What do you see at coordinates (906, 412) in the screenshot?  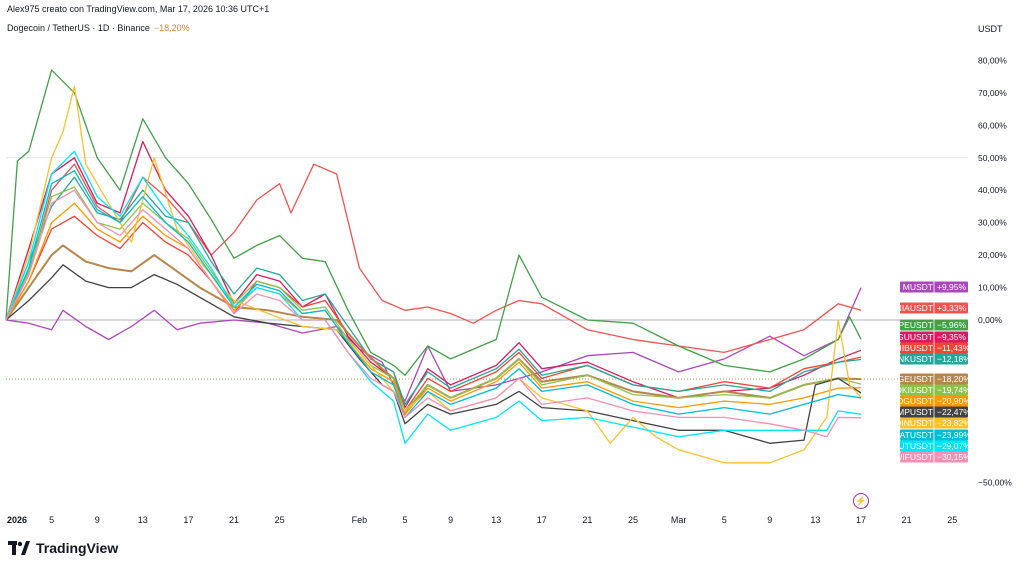 I see `badge-name: TRUMPUSDT` at bounding box center [906, 412].